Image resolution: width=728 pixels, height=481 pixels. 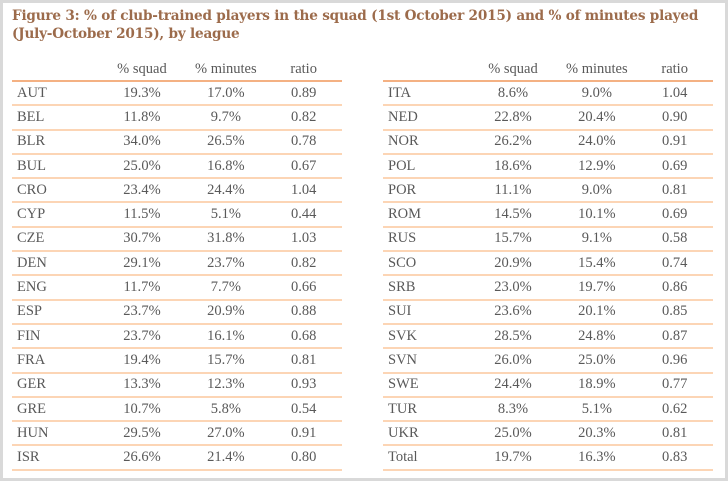 I want to click on cell-minutes: 5.8%, so click(x=226, y=409).